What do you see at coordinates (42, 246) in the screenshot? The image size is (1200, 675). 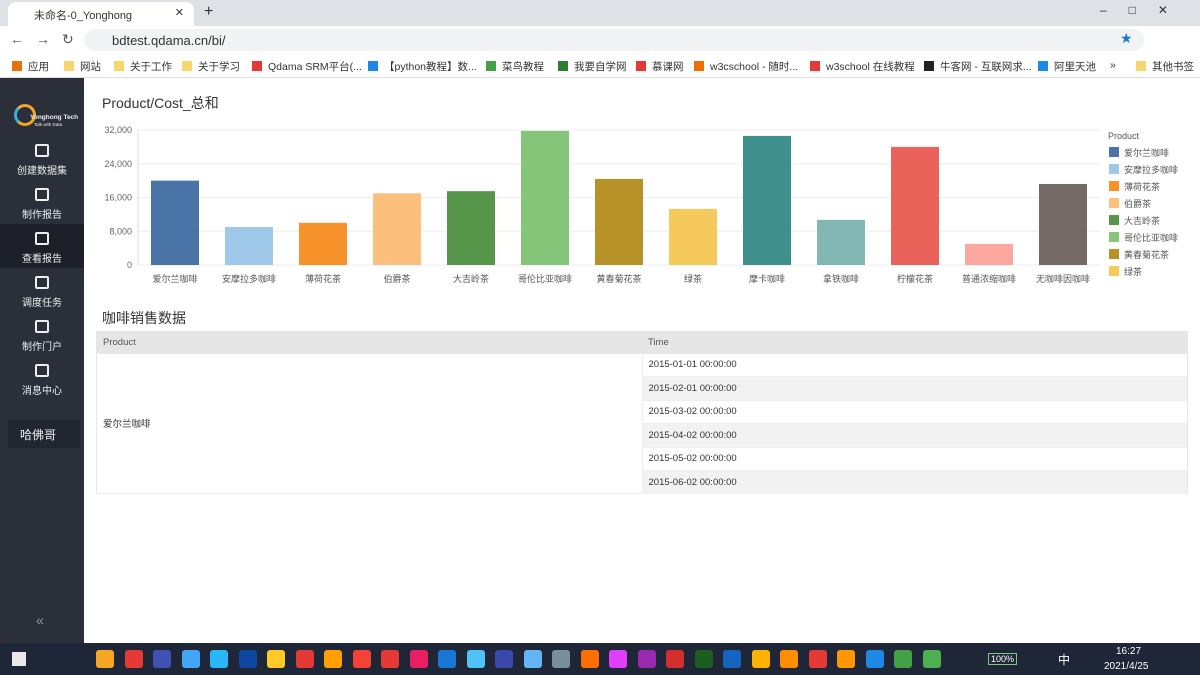 I see `nav-item: 查看报告` at bounding box center [42, 246].